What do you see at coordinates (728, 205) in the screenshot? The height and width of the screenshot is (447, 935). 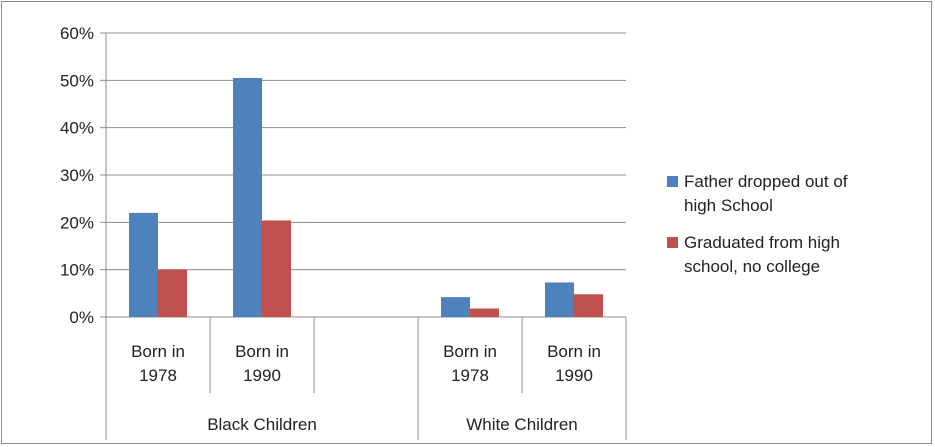 I see `legend-label: high School` at bounding box center [728, 205].